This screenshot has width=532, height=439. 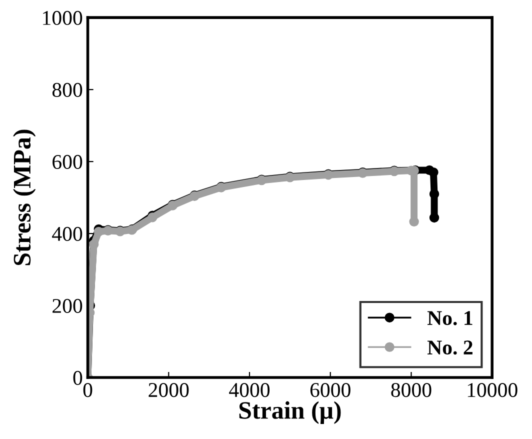 I want to click on x-axis-title: Strain (μ), so click(x=290, y=412).